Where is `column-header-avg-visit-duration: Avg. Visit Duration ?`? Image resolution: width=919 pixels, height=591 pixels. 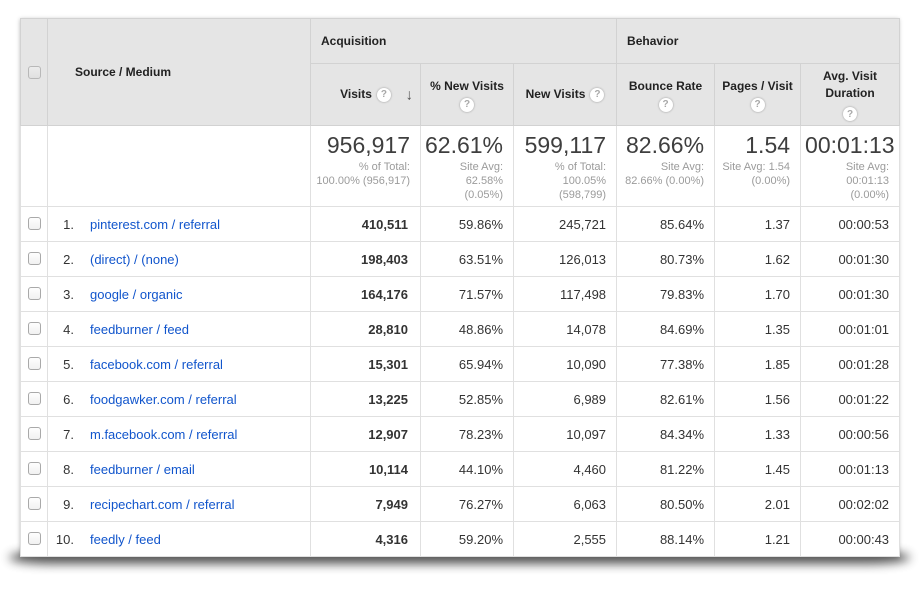
column-header-avg-visit-duration: Avg. Visit Duration ? is located at coordinates (850, 94).